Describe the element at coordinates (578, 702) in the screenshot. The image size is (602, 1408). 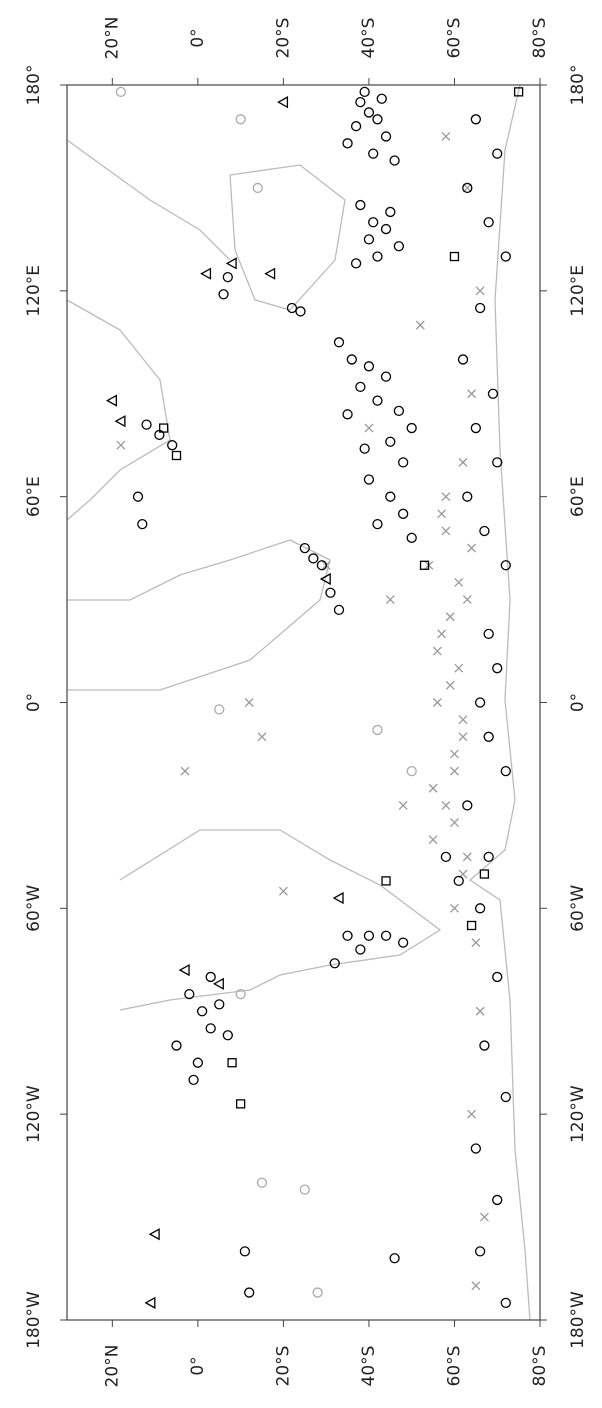
I see `y-tick-label: 0°` at that location.